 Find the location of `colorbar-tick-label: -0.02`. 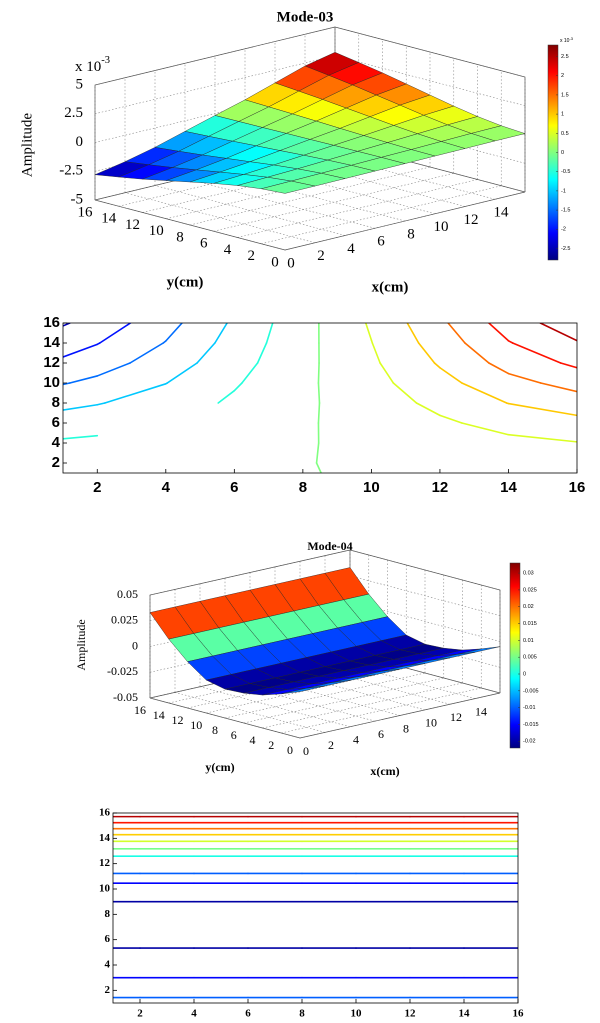

colorbar-tick-label: -0.02 is located at coordinates (529, 742).